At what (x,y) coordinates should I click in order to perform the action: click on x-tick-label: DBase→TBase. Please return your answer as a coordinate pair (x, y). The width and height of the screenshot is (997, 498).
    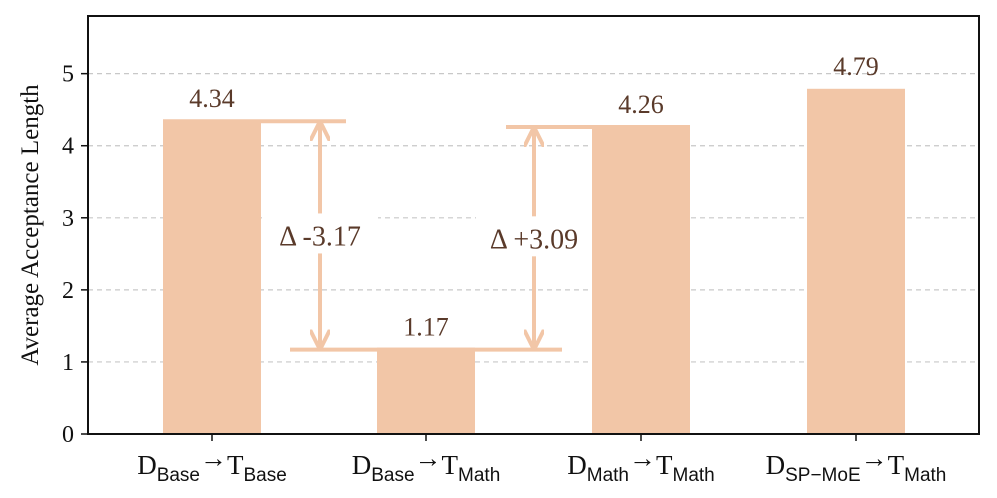
    Looking at the image, I should click on (212, 464).